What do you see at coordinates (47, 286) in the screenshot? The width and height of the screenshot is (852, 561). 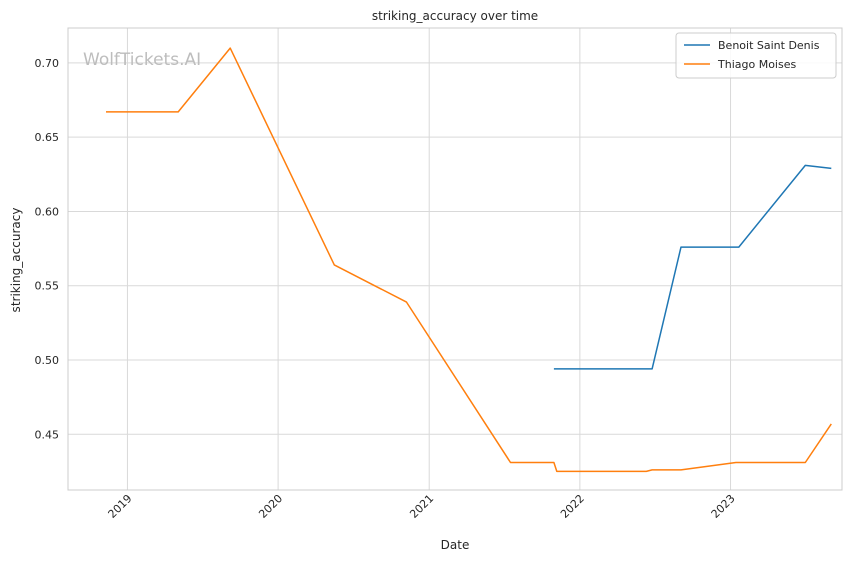 I see `y-tick-label: 0.55` at bounding box center [47, 286].